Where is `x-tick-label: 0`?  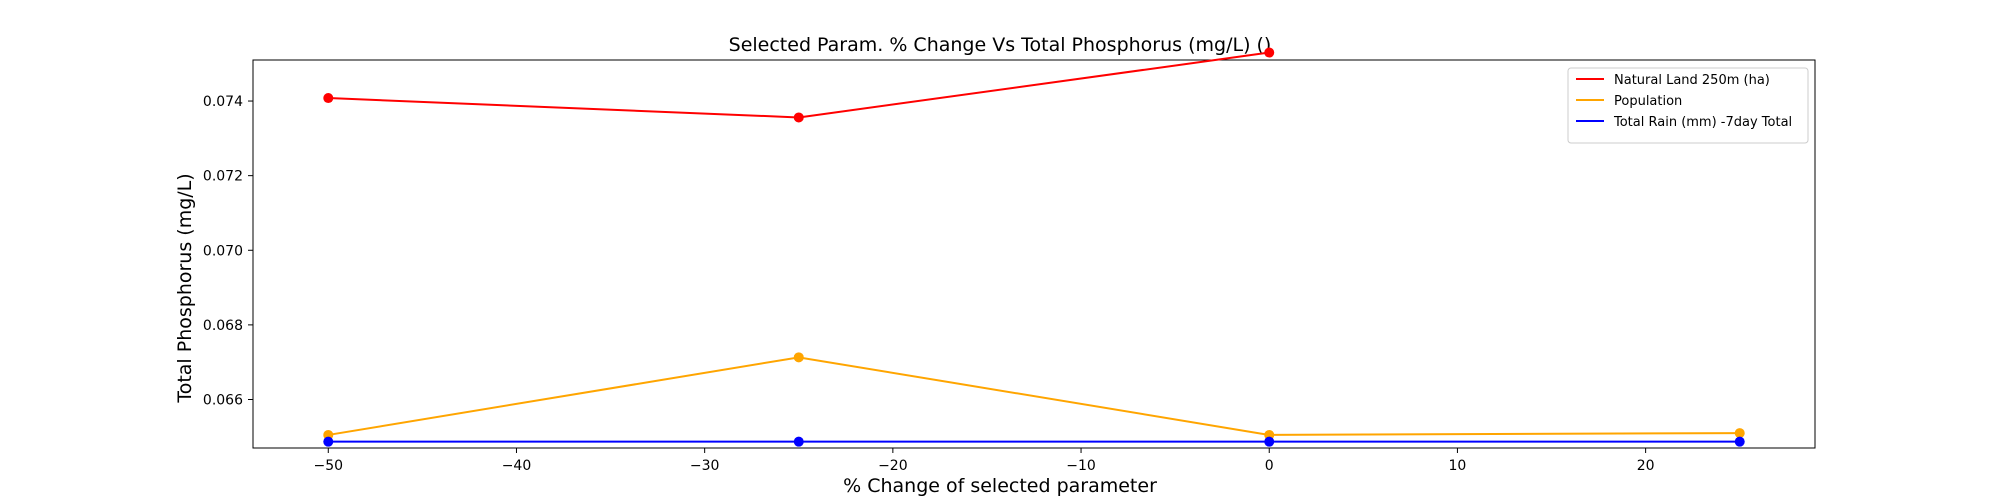 x-tick-label: 0 is located at coordinates (1269, 466).